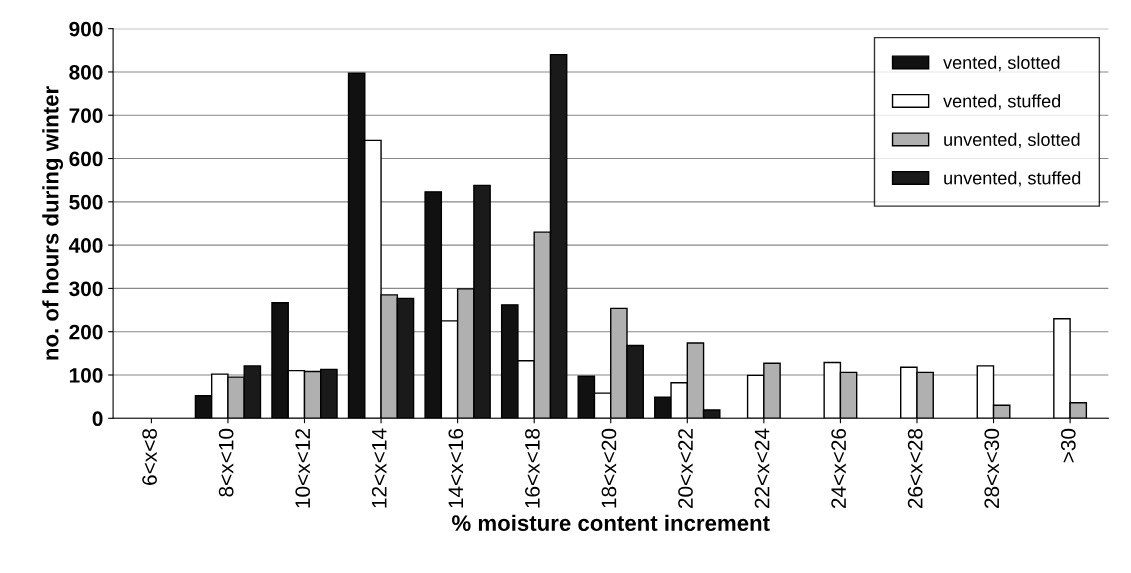 The image size is (1131, 573). I want to click on y-tick-label: 0, so click(97, 419).